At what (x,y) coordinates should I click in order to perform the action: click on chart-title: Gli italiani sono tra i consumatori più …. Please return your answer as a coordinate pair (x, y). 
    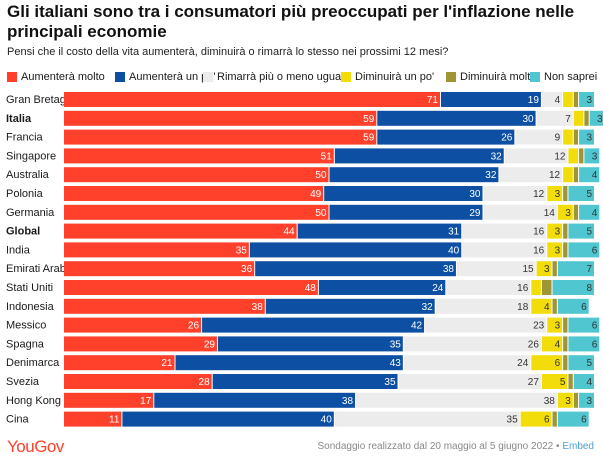
    Looking at the image, I should click on (291, 21).